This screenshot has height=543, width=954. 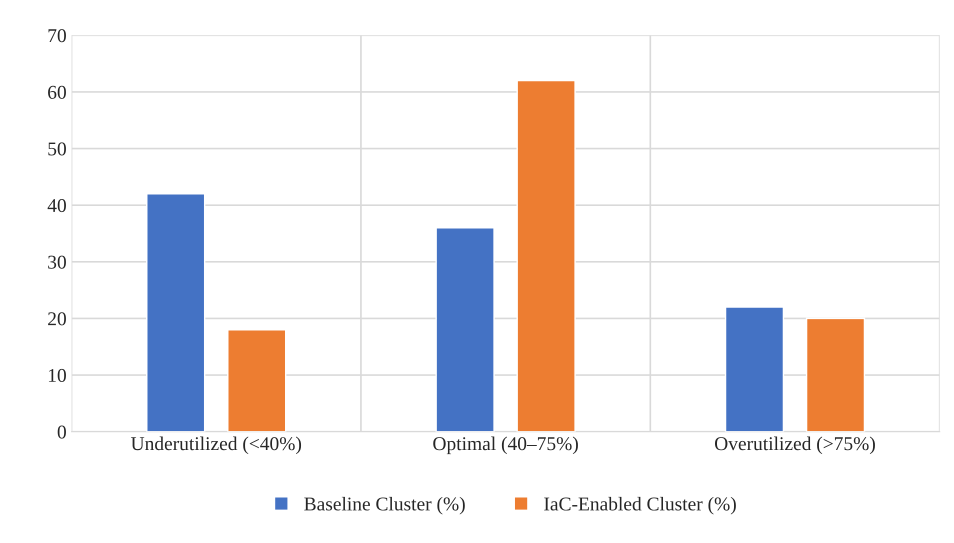 I want to click on y-tick-label: 10, so click(x=57, y=375).